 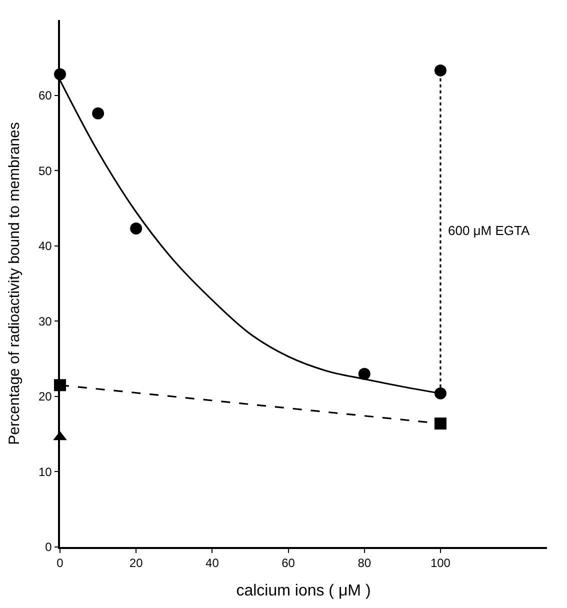 What do you see at coordinates (489, 230) in the screenshot?
I see `annotation: 600 μM EGTA` at bounding box center [489, 230].